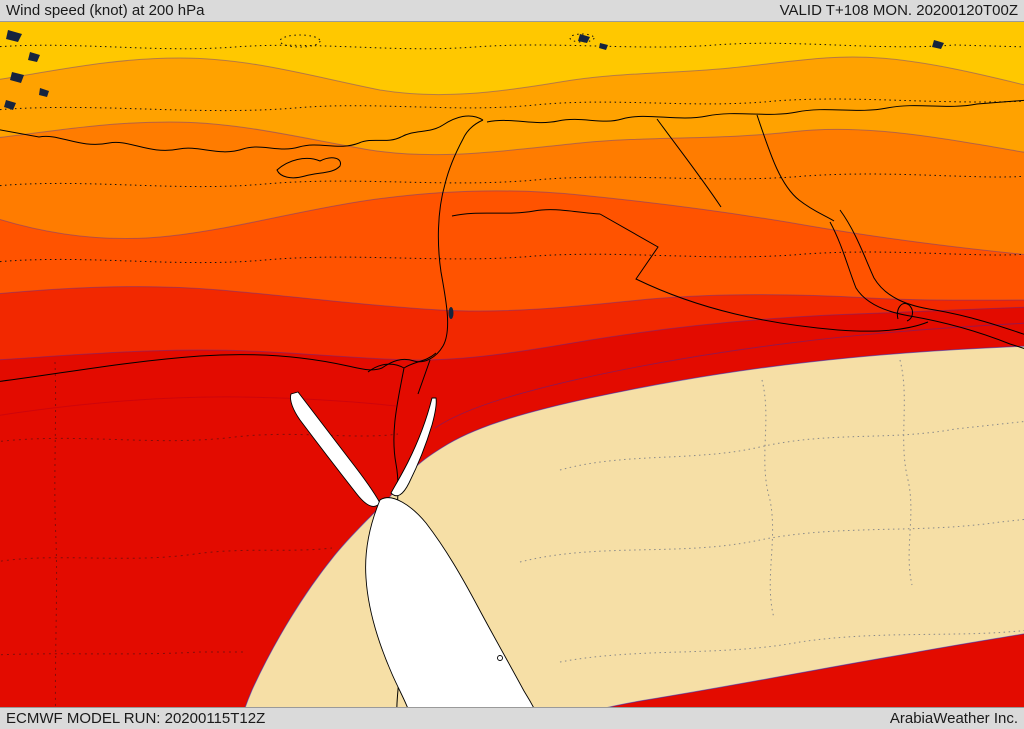  Describe the element at coordinates (402, 362) in the screenshot. I see `nile-delta` at that location.